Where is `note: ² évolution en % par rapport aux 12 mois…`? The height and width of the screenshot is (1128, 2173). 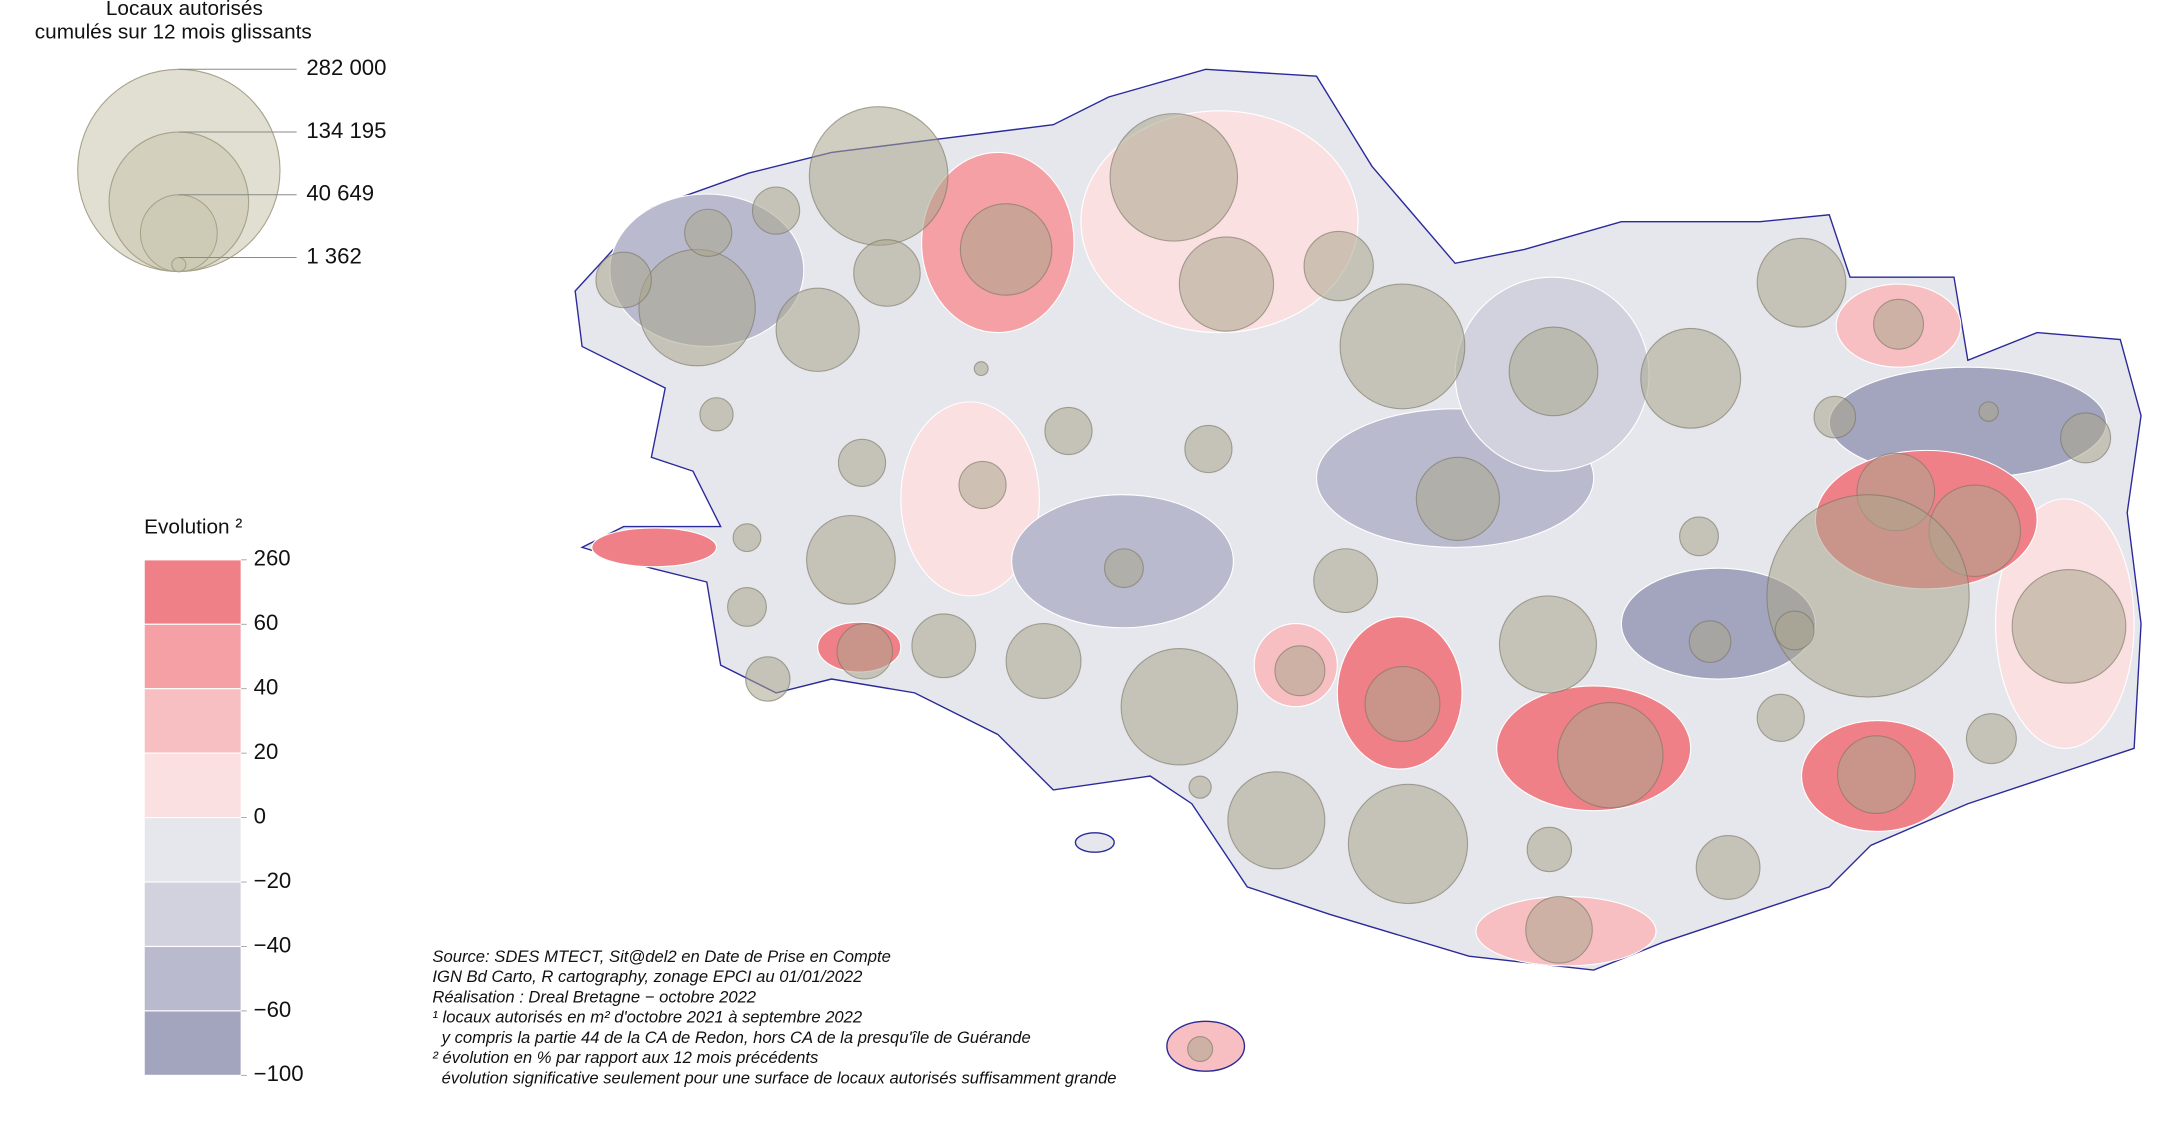
note: ² évolution en % par rapport aux 12 mois… is located at coordinates (625, 1057).